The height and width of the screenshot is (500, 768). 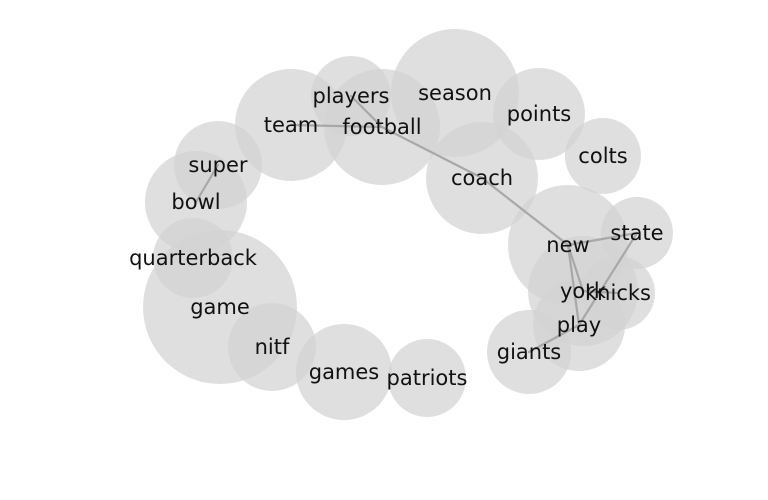 What do you see at coordinates (579, 325) in the screenshot?
I see `node-label-play: play` at bounding box center [579, 325].